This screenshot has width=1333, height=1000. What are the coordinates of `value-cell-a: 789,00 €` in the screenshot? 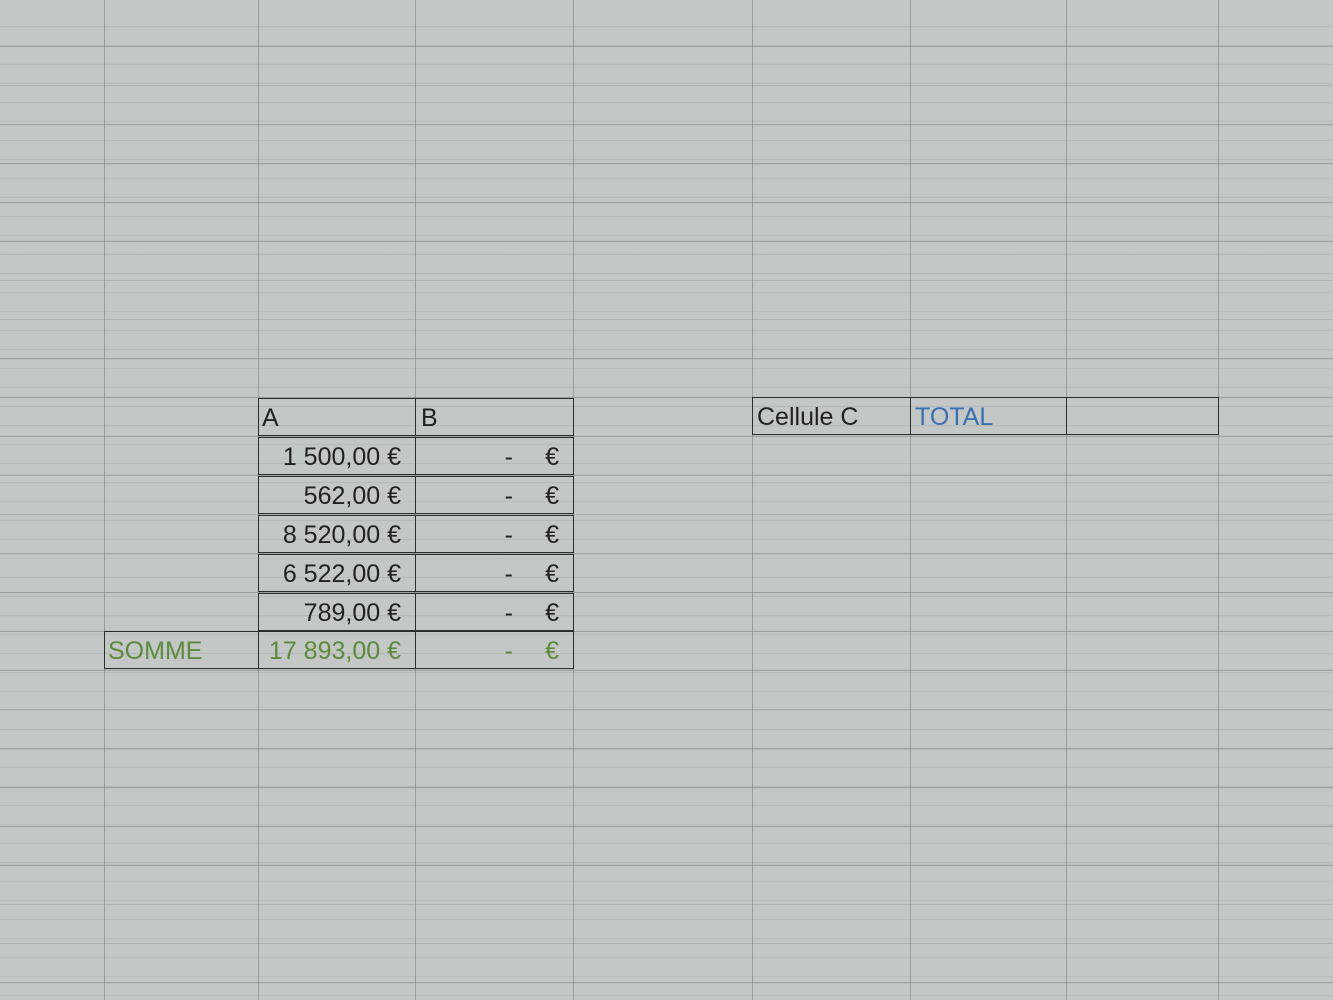 It's located at (337, 612).